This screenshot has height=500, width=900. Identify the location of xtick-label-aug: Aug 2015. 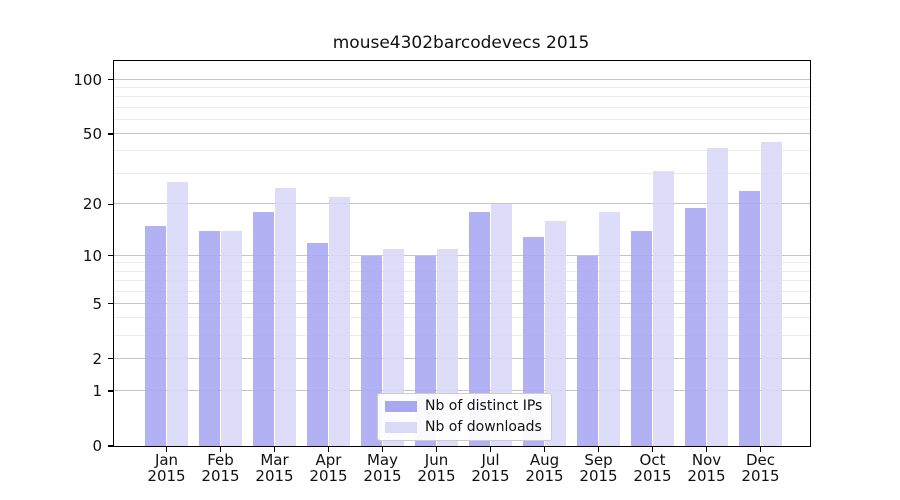
(545, 468).